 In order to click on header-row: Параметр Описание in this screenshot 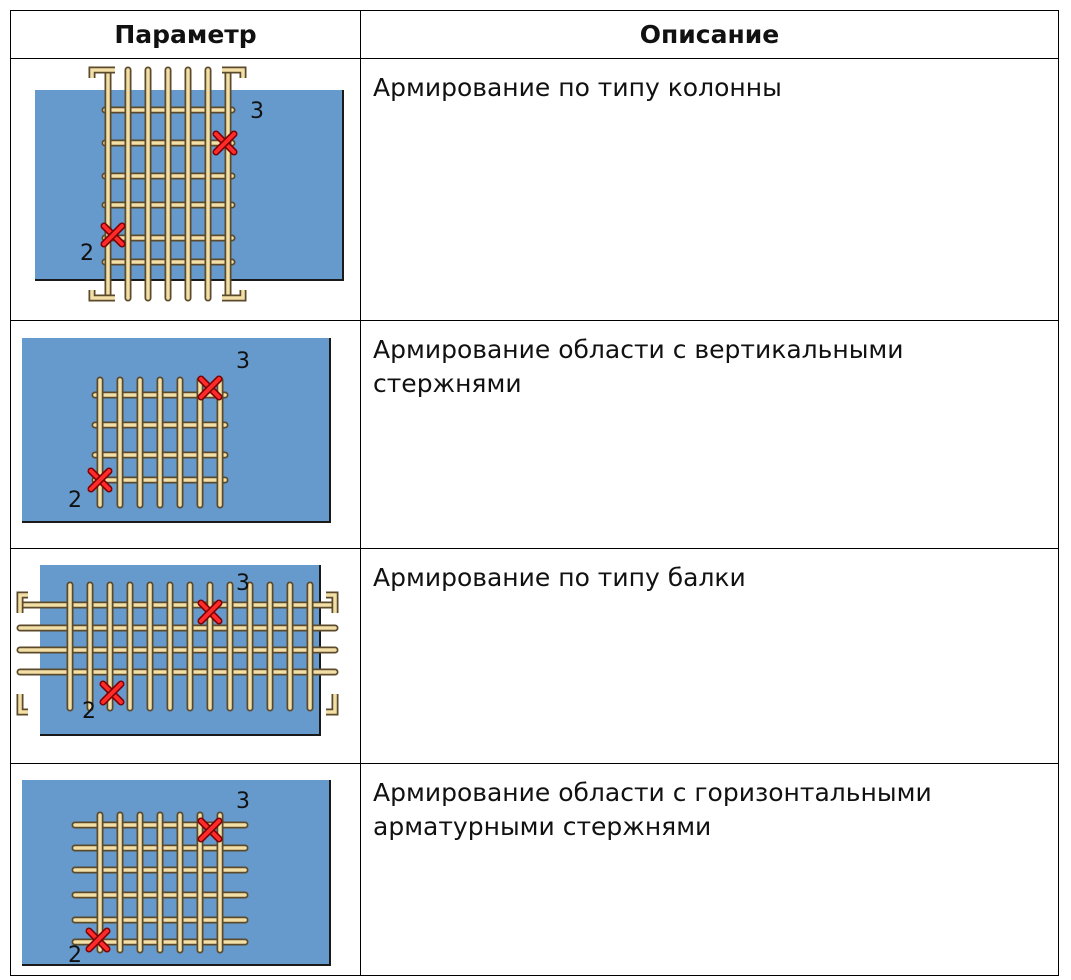, I will do `click(534, 34)`.